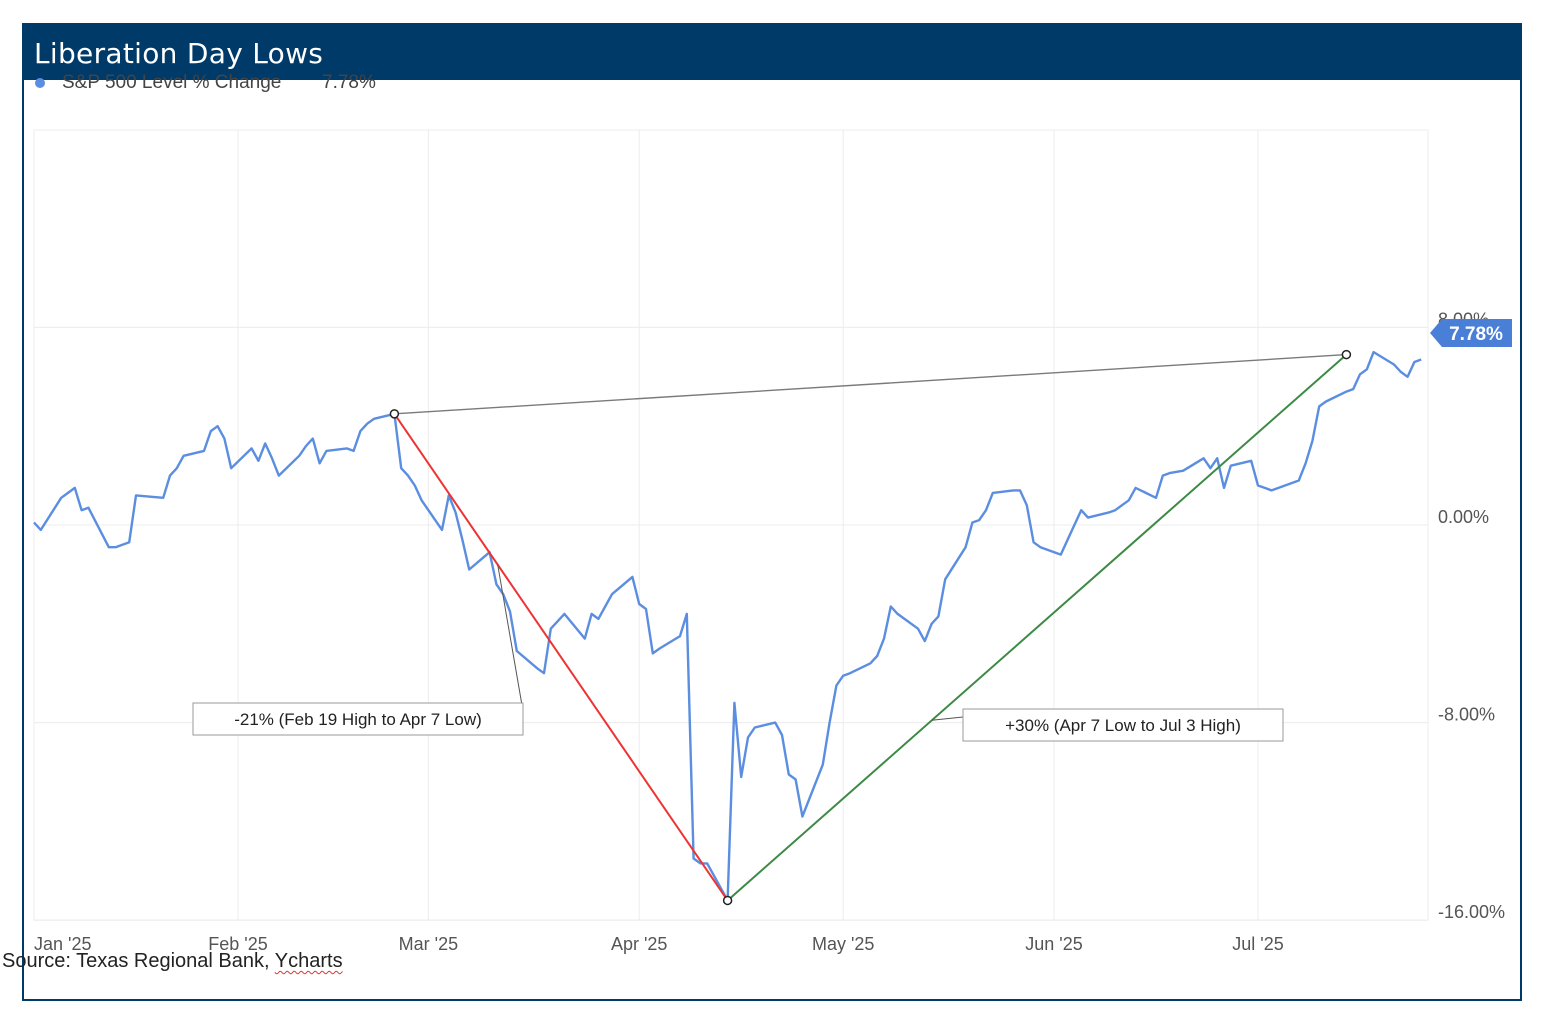 The image size is (1545, 1025). What do you see at coordinates (1476, 334) in the screenshot?
I see `last-value-label: 7.78%` at bounding box center [1476, 334].